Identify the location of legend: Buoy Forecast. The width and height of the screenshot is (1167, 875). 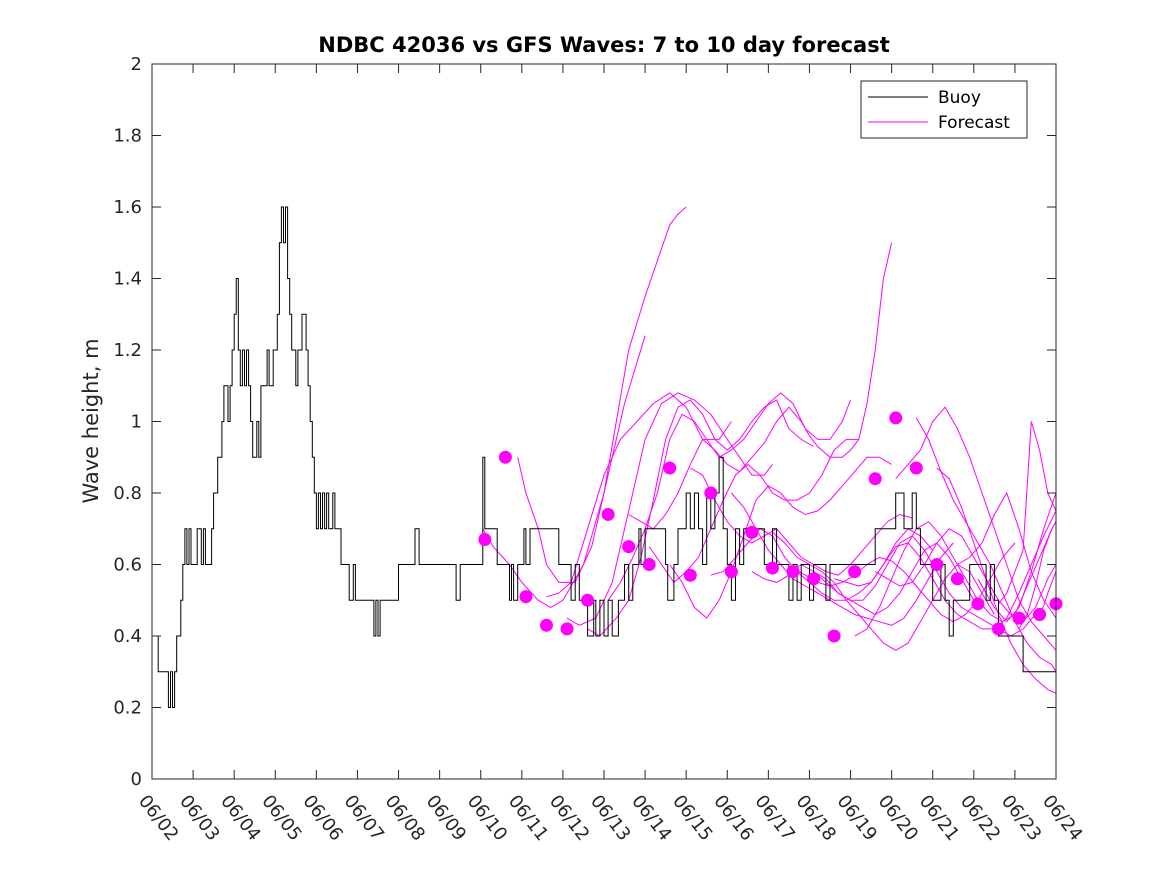
(944, 109).